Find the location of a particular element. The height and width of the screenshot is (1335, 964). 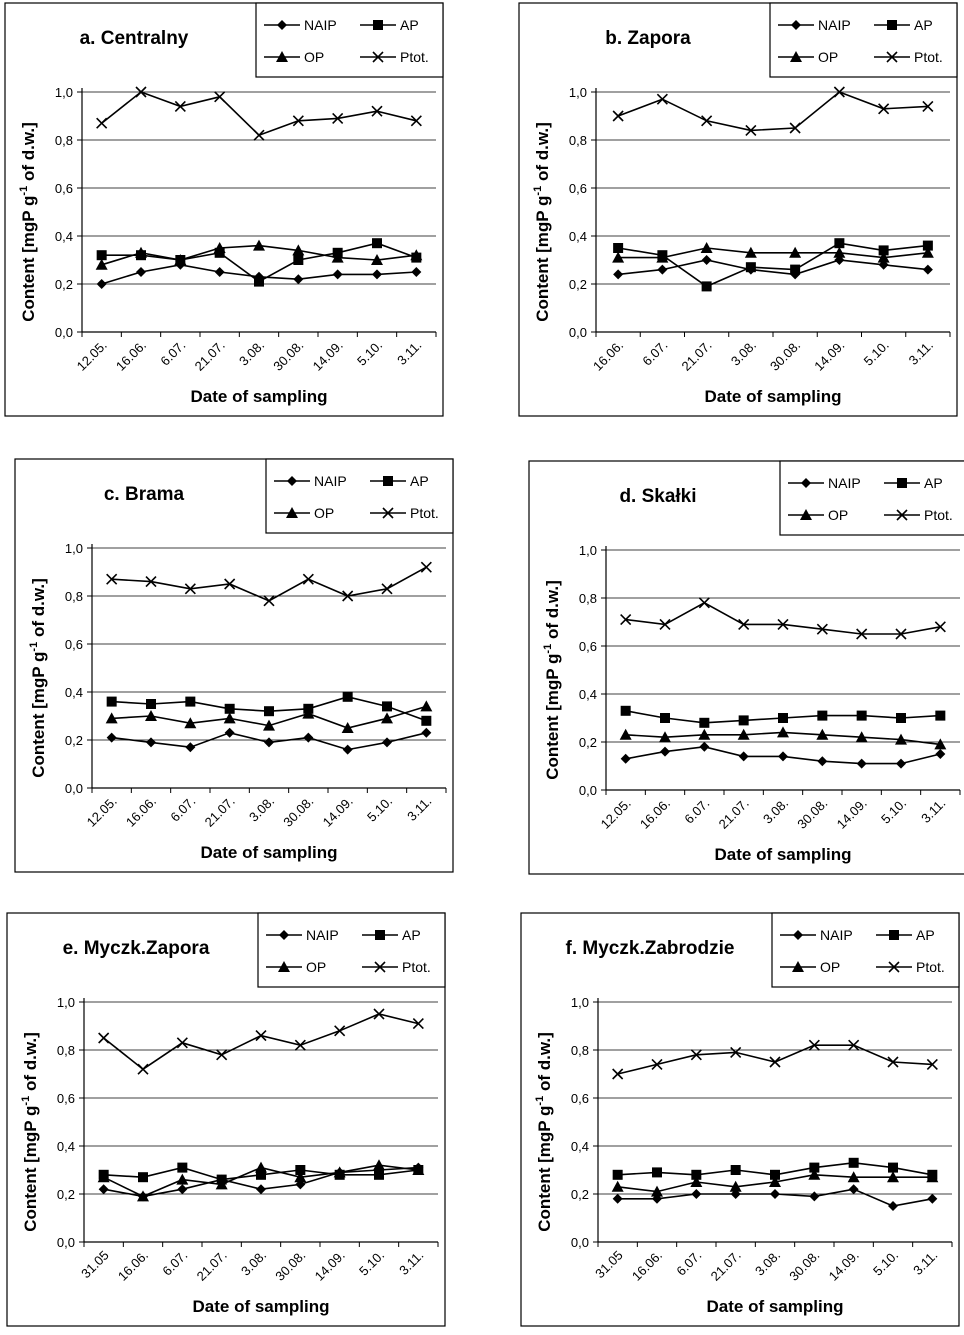

legend-label: NAIP is located at coordinates (836, 935).